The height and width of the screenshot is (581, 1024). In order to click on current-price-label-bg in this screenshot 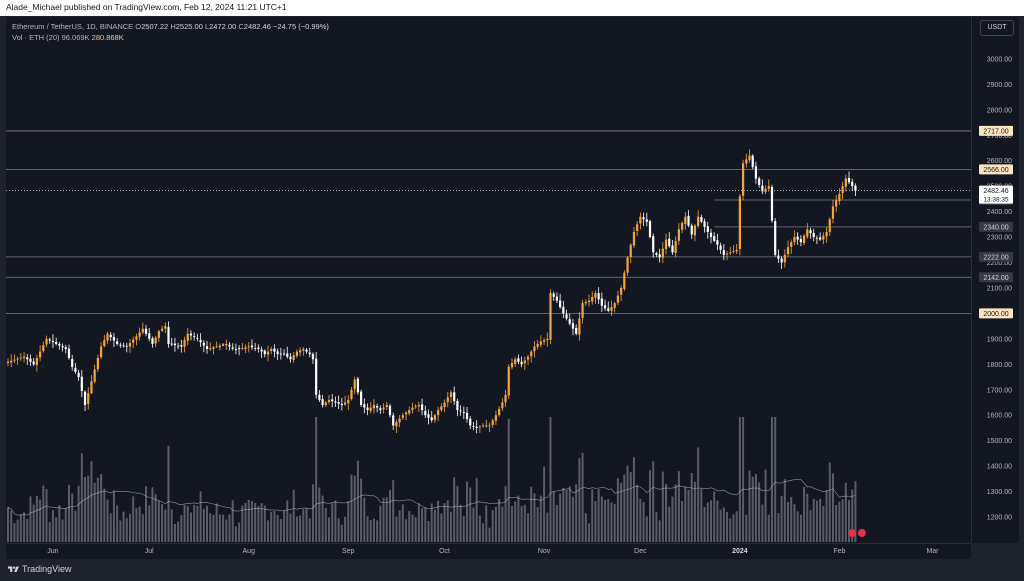, I will do `click(996, 194)`.